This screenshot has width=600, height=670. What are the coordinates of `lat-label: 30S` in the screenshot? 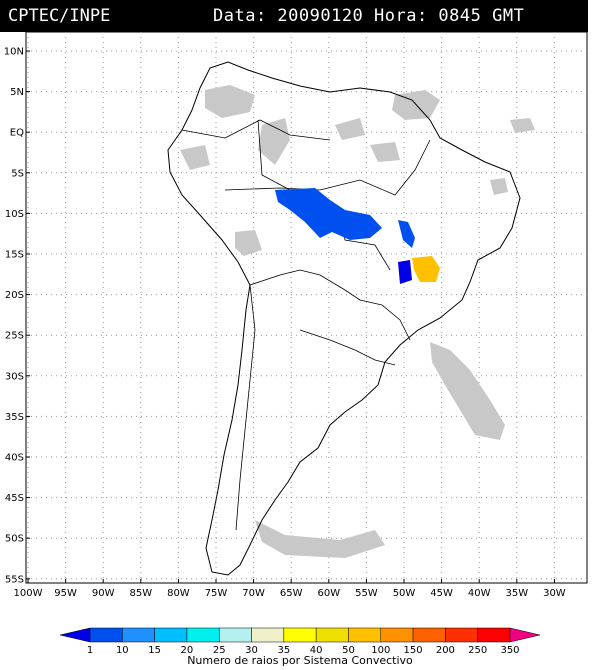 It's located at (14, 376).